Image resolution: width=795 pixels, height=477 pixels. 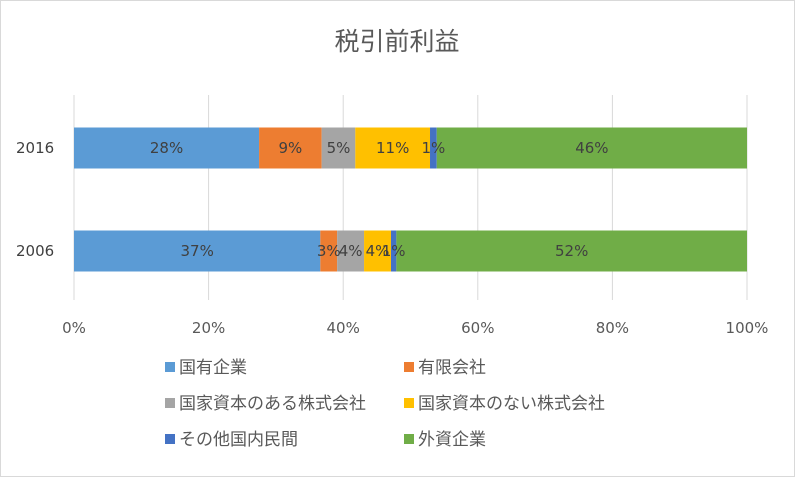 I want to click on data-label: 11%, so click(x=392, y=148).